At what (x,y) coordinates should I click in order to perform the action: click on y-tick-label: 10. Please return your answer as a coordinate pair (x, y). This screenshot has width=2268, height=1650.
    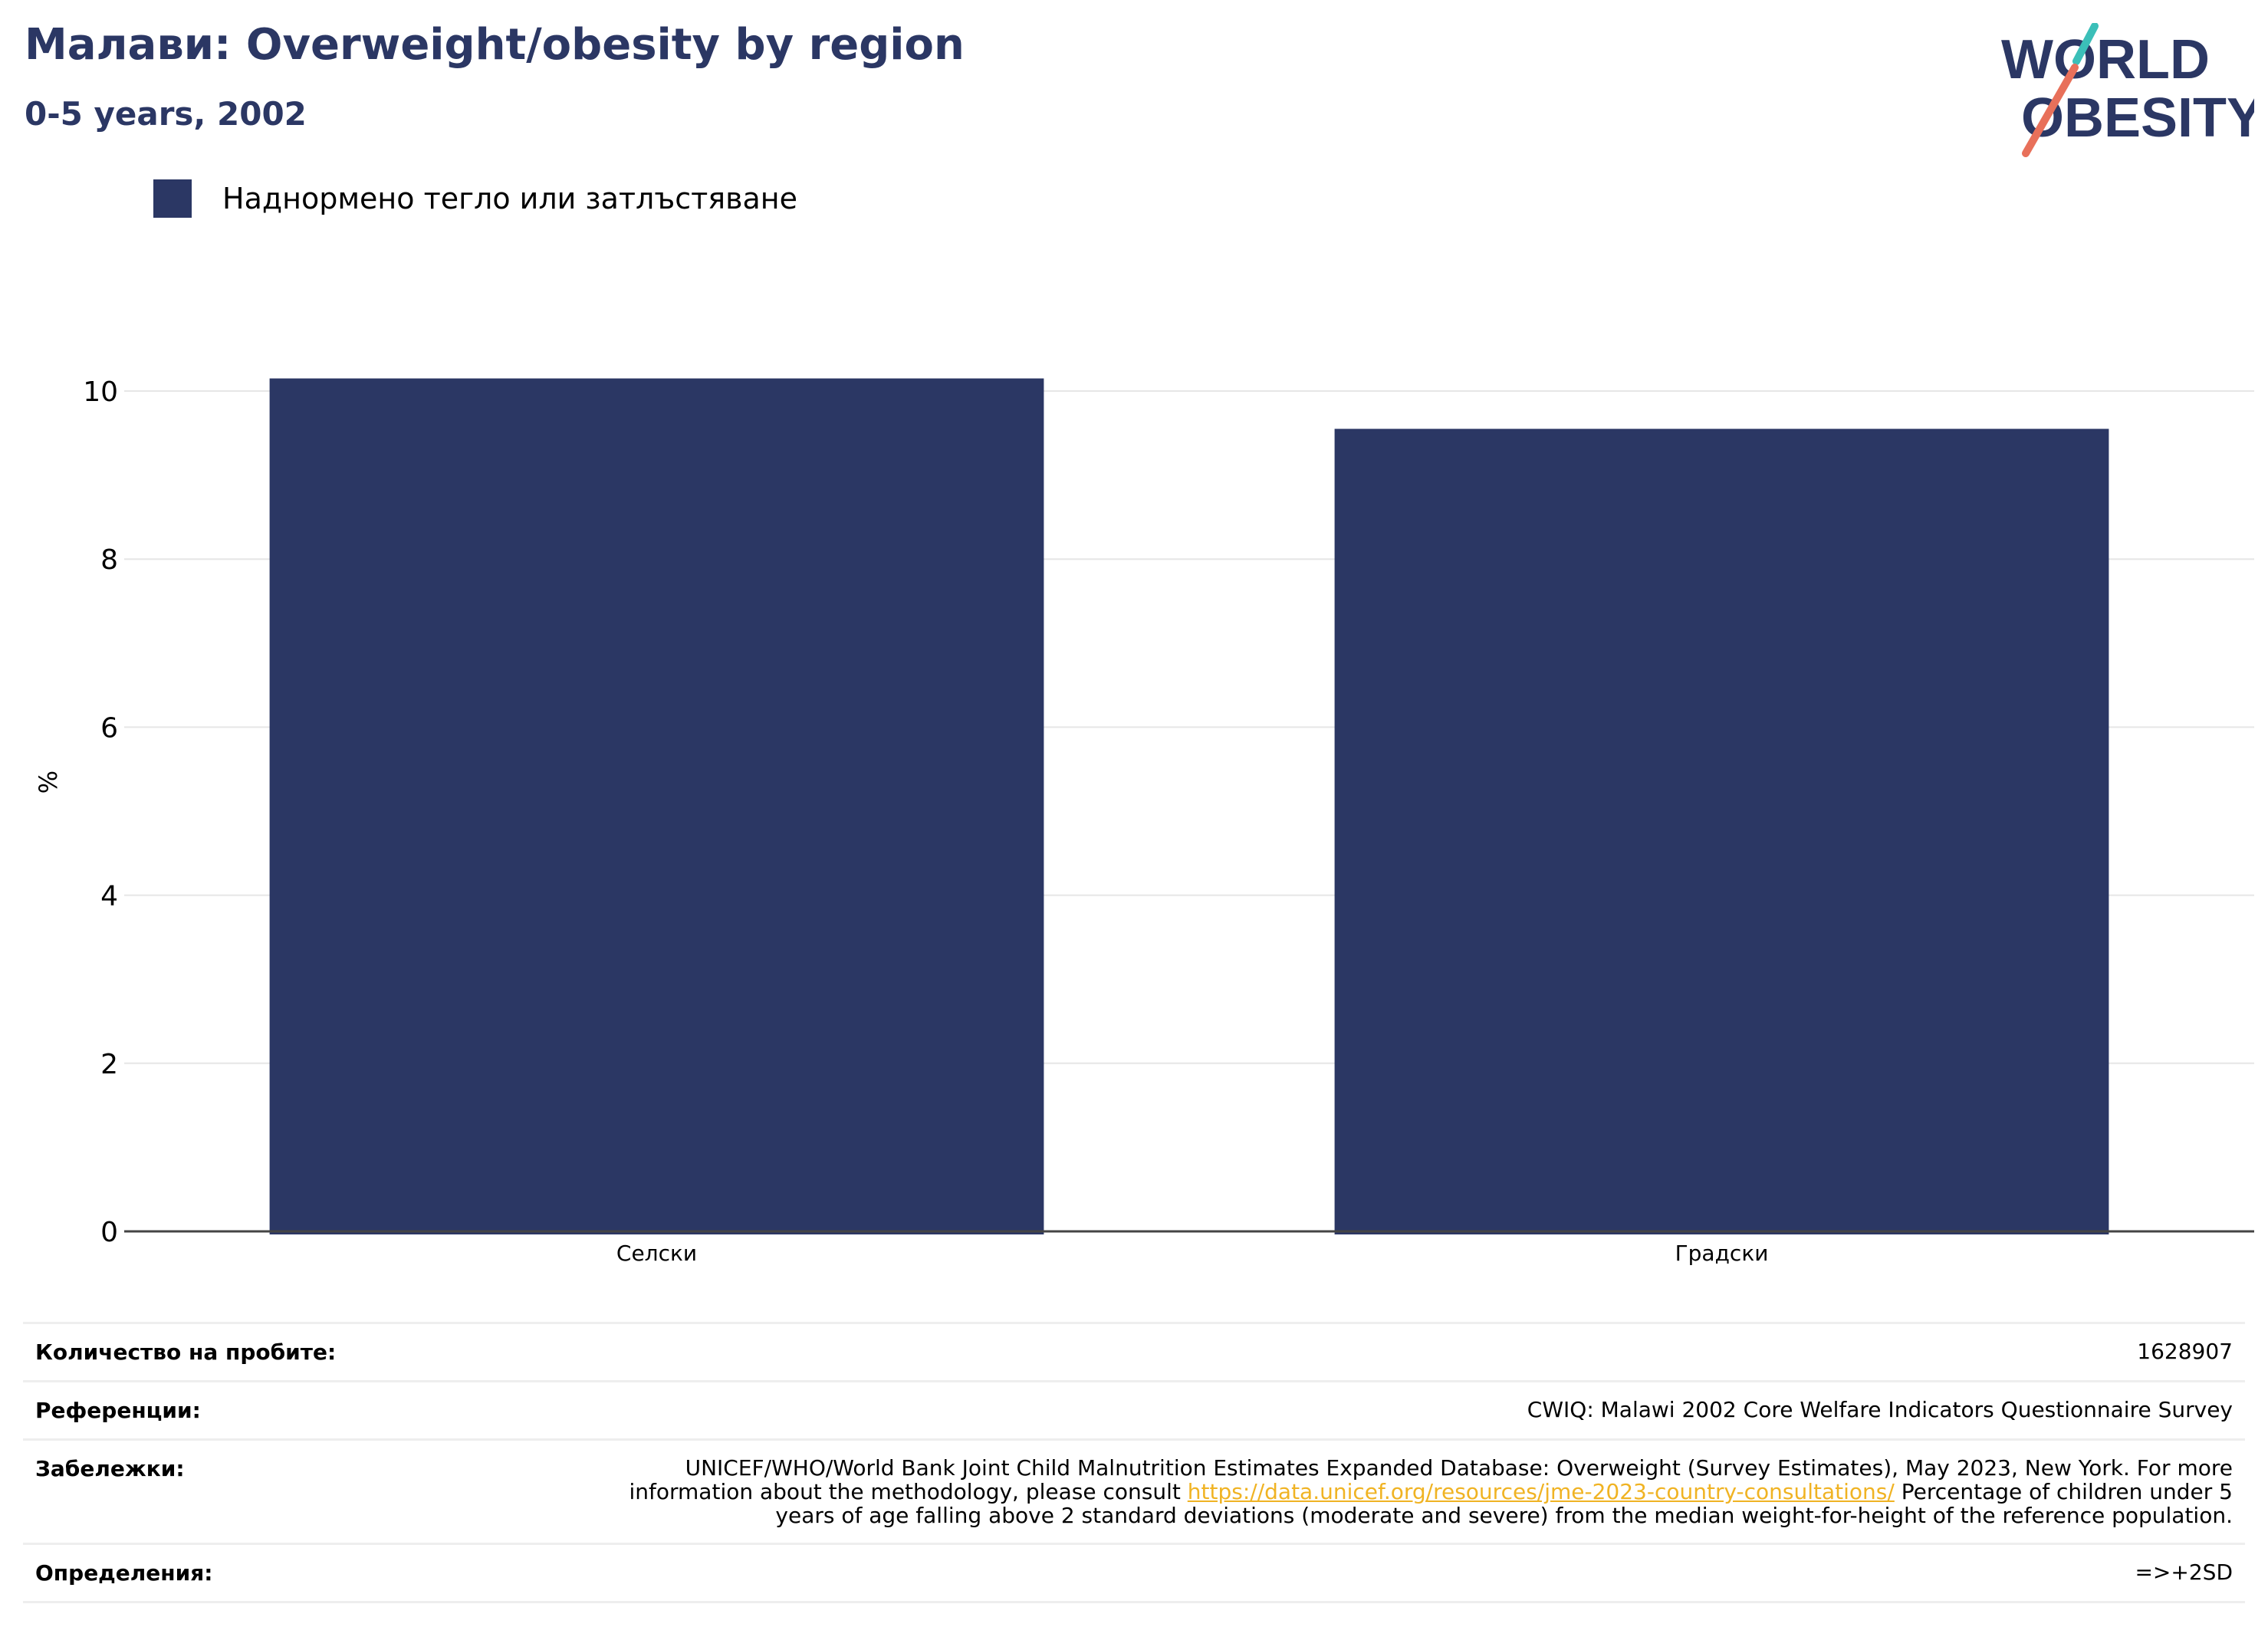
    Looking at the image, I should click on (100, 392).